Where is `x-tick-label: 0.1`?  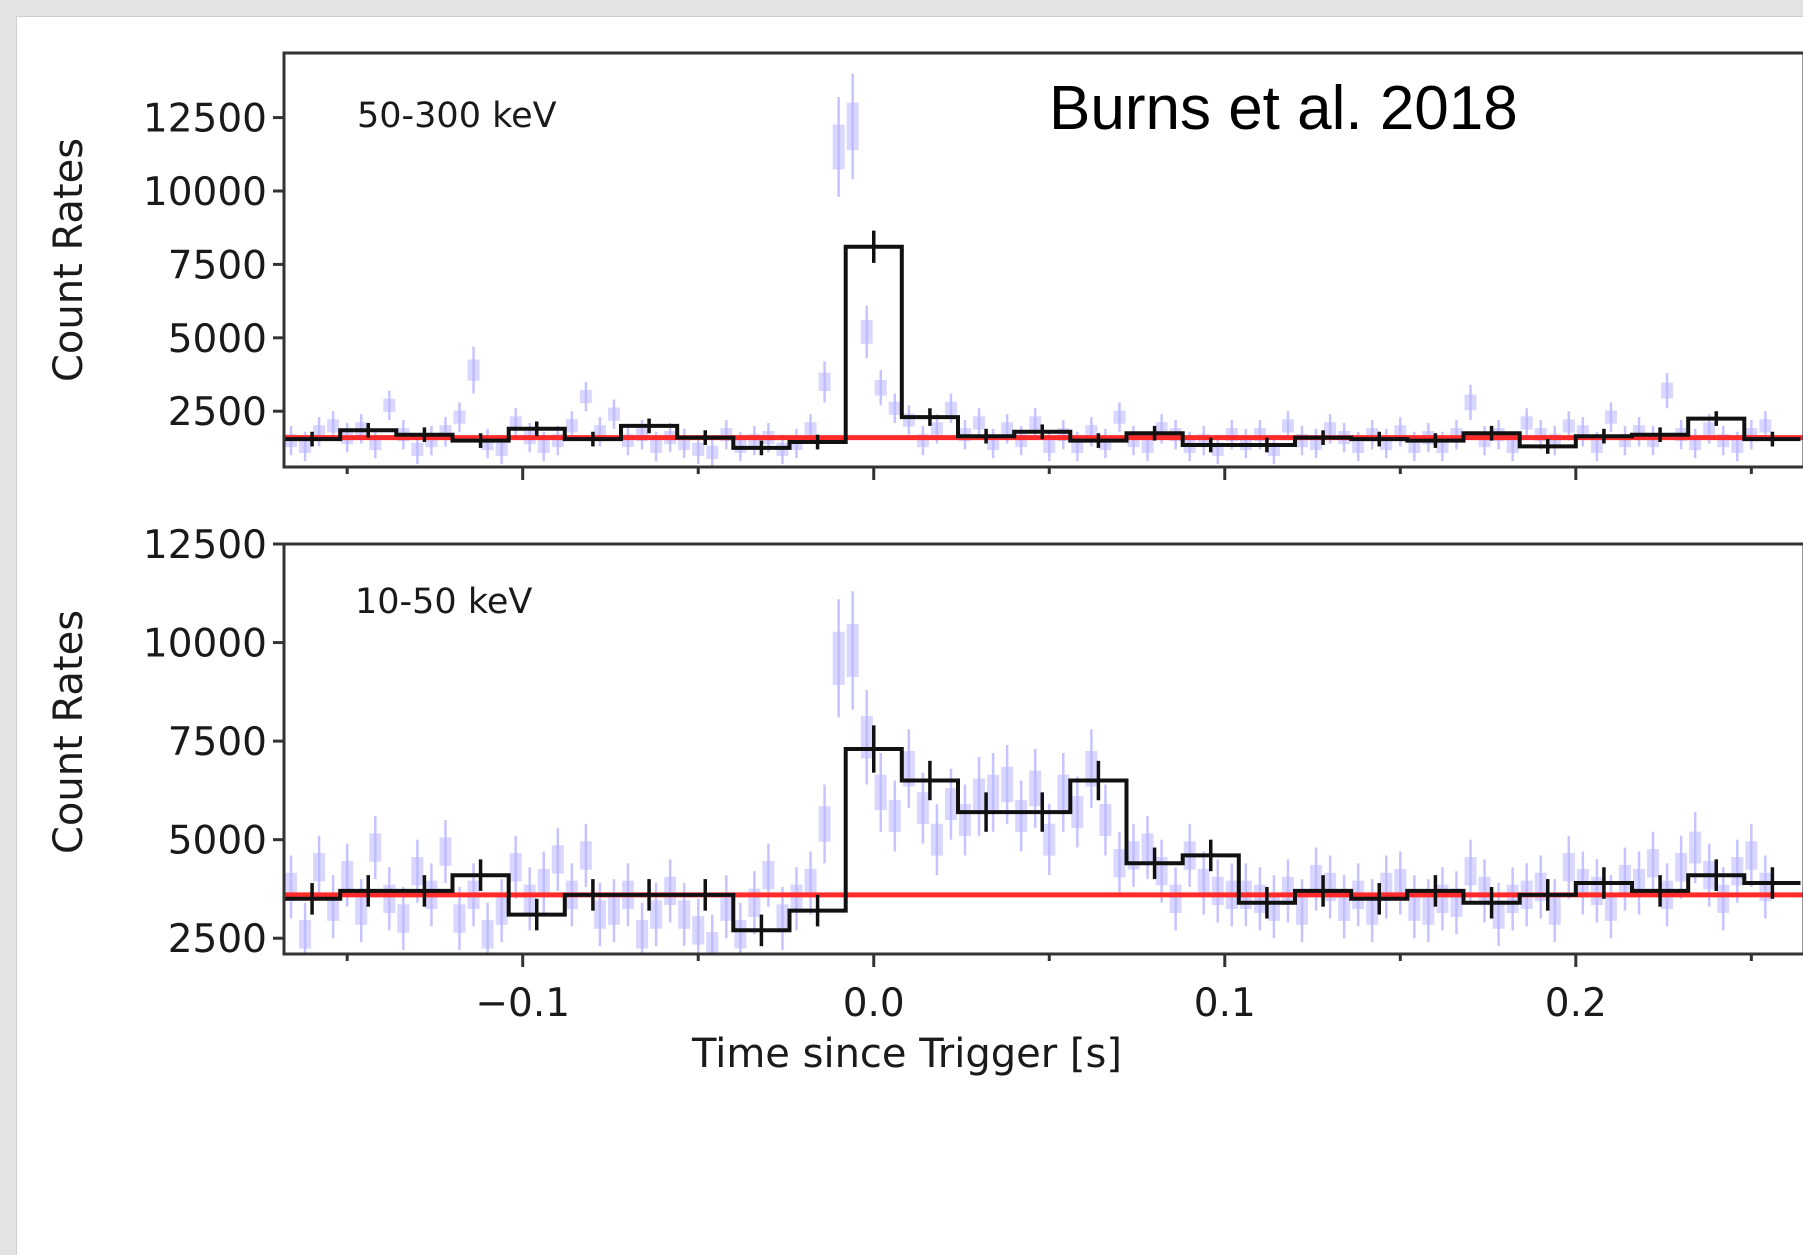 x-tick-label: 0.1 is located at coordinates (1225, 1003).